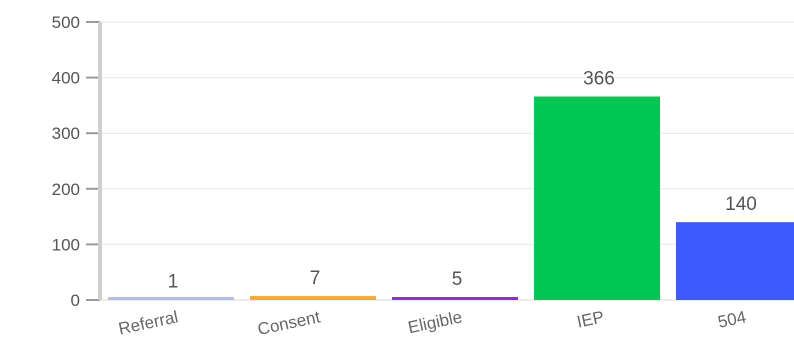 This screenshot has height=347, width=794. Describe the element at coordinates (66, 244) in the screenshot. I see `y-tick-label-100: 100` at that location.